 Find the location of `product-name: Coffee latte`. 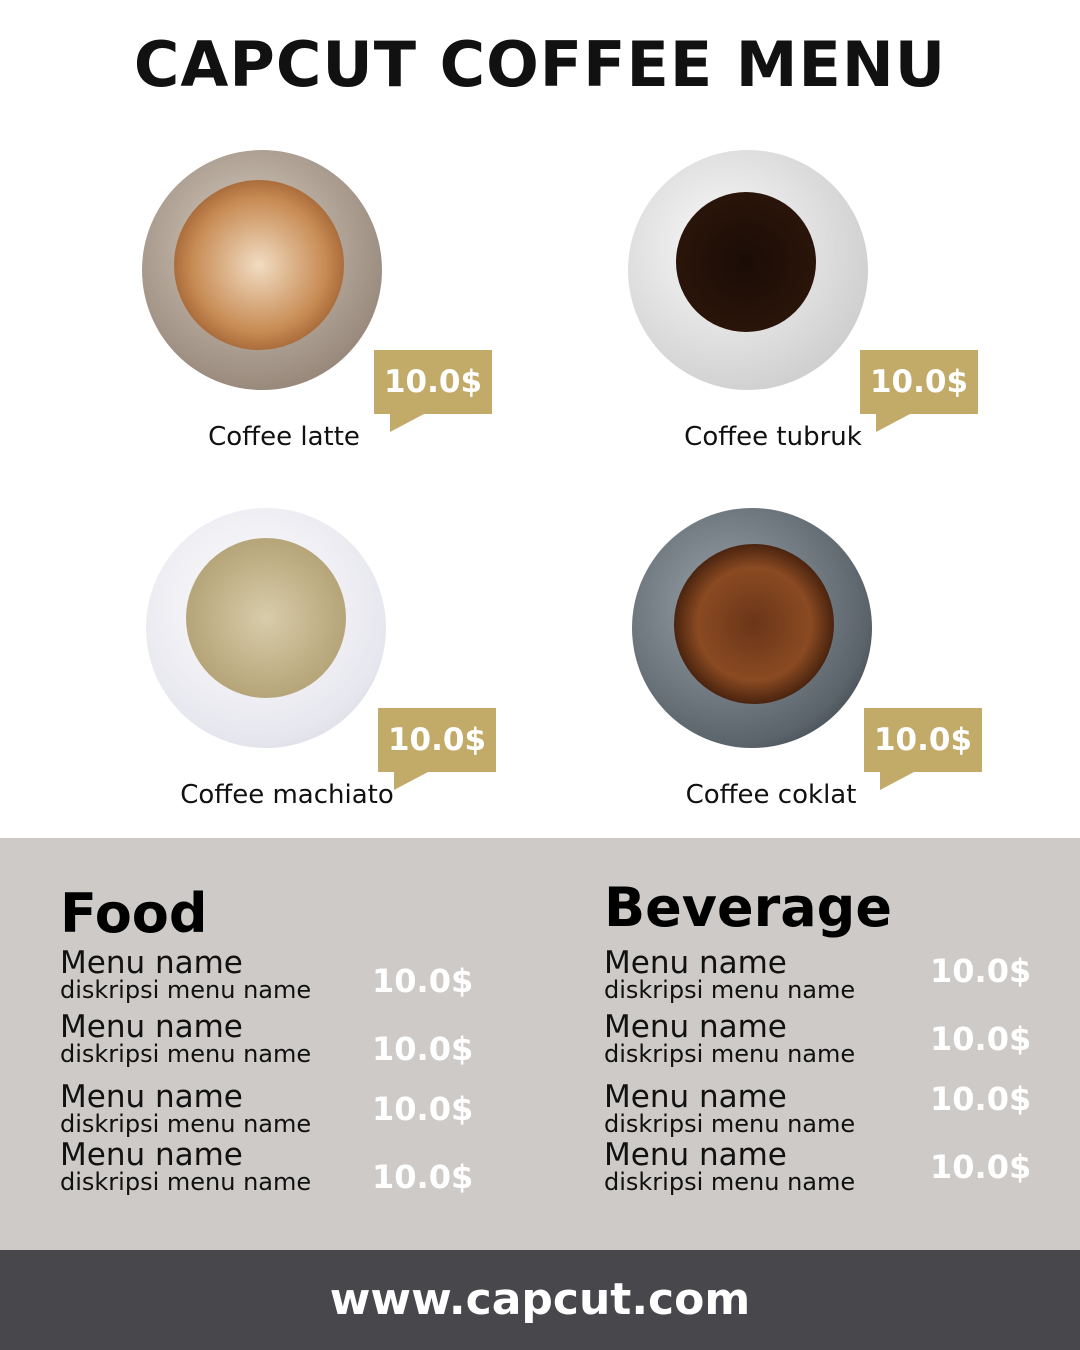

product-name: Coffee latte is located at coordinates (284, 437).